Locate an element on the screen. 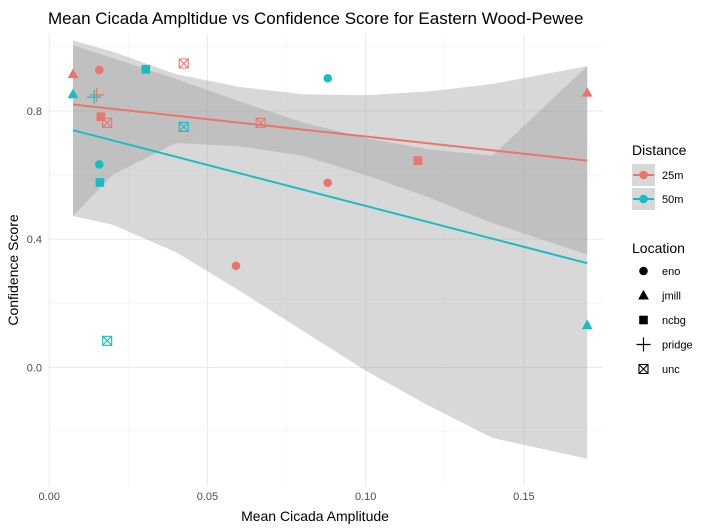 The height and width of the screenshot is (530, 712). legend-label-jmill: jmill is located at coordinates (671, 297).